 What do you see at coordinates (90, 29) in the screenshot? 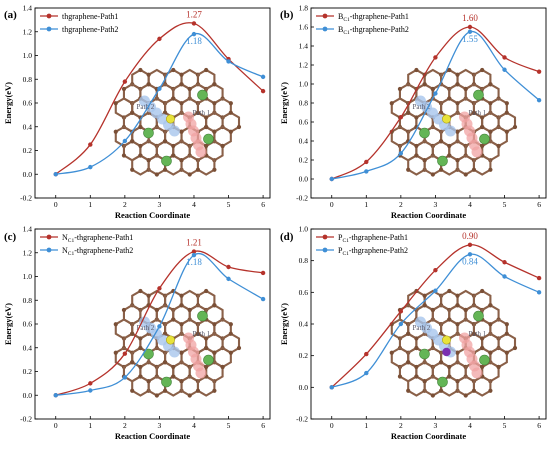
I see `legend-entry: thgraphene-Path2` at bounding box center [90, 29].